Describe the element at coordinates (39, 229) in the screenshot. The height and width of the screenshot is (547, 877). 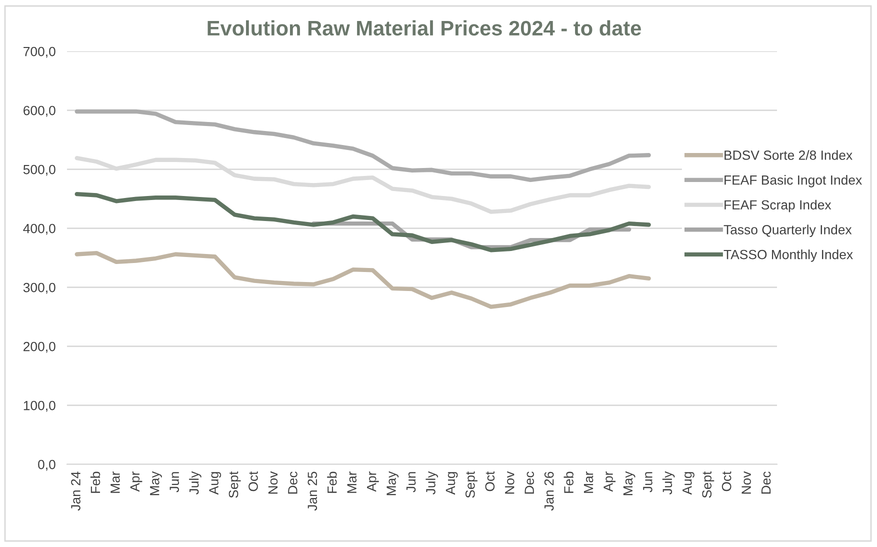
I see `y-tick-label: 400,0` at that location.